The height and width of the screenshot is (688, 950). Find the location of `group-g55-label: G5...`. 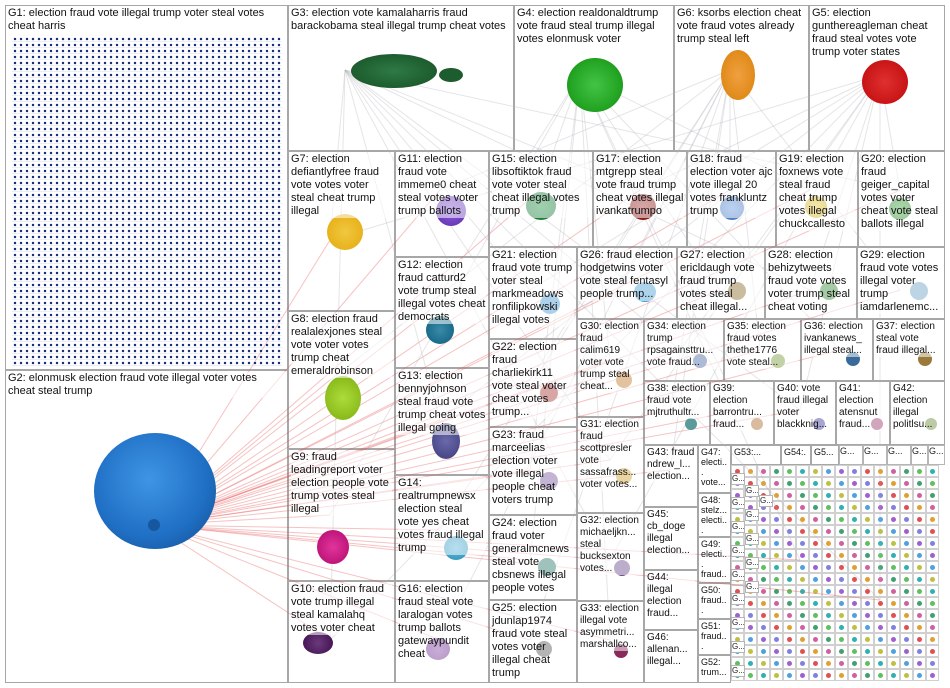

group-g55-label: G5... is located at coordinates (825, 452).